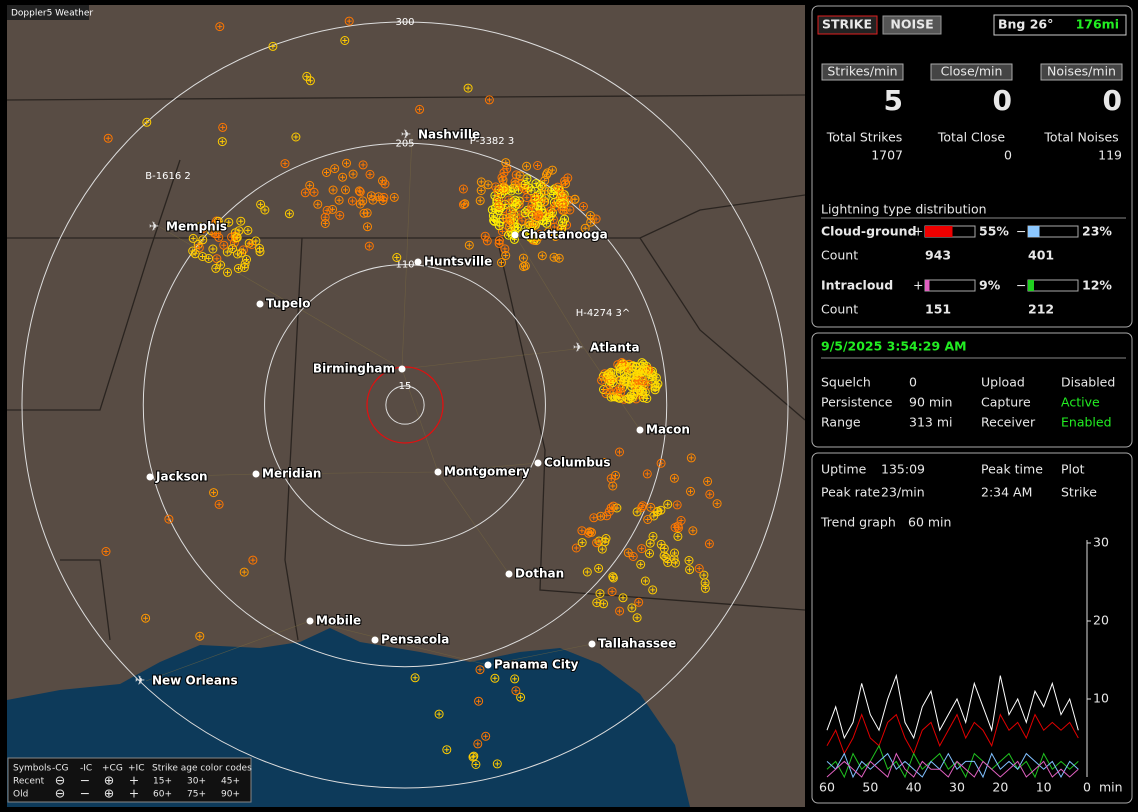 This screenshot has height=812, width=1138. What do you see at coordinates (847, 25) in the screenshot?
I see `strike-button` at bounding box center [847, 25].